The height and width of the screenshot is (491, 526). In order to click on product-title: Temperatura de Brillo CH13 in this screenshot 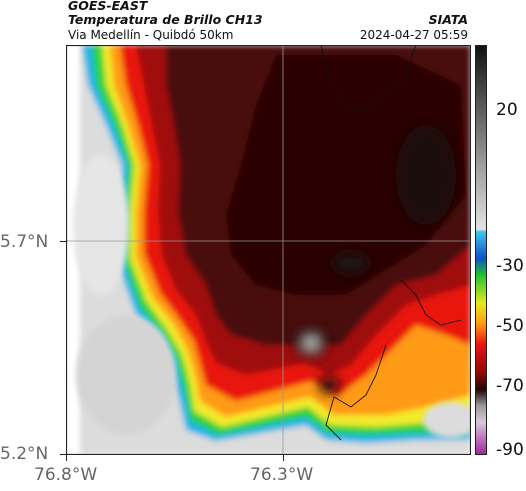, I will do `click(165, 19)`.